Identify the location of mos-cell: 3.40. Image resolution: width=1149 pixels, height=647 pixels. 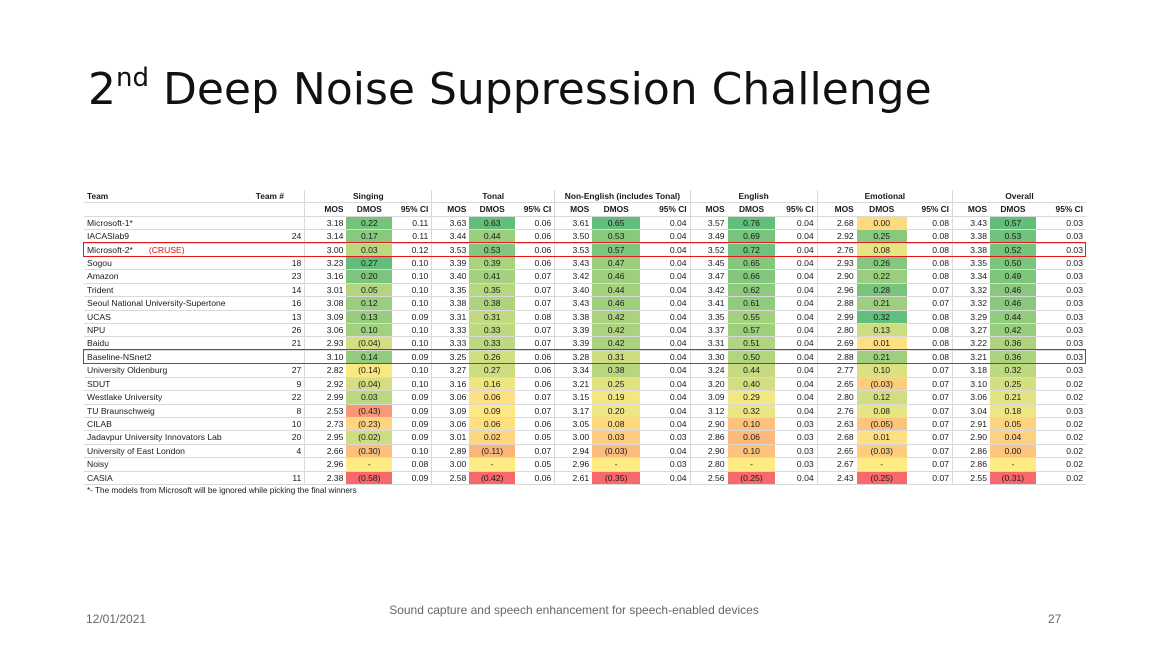
(573, 290).